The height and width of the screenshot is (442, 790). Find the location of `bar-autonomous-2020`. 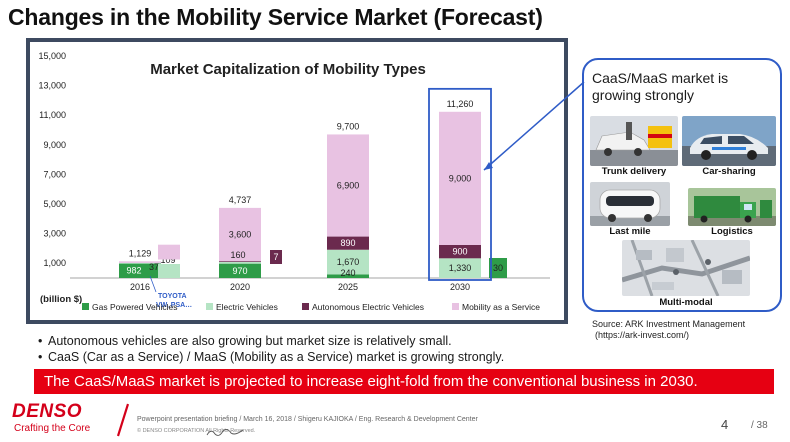

bar-autonomous-2020 is located at coordinates (240, 261).